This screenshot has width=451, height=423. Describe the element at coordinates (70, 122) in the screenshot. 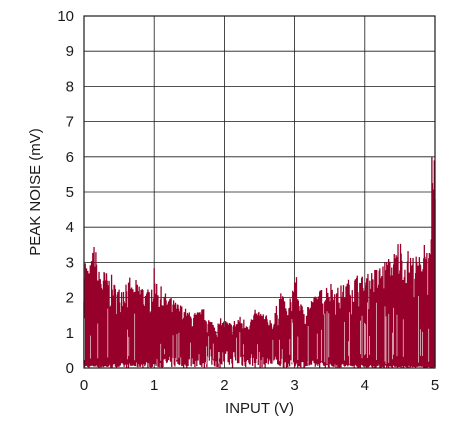

I see `y-tick-label: 7` at that location.